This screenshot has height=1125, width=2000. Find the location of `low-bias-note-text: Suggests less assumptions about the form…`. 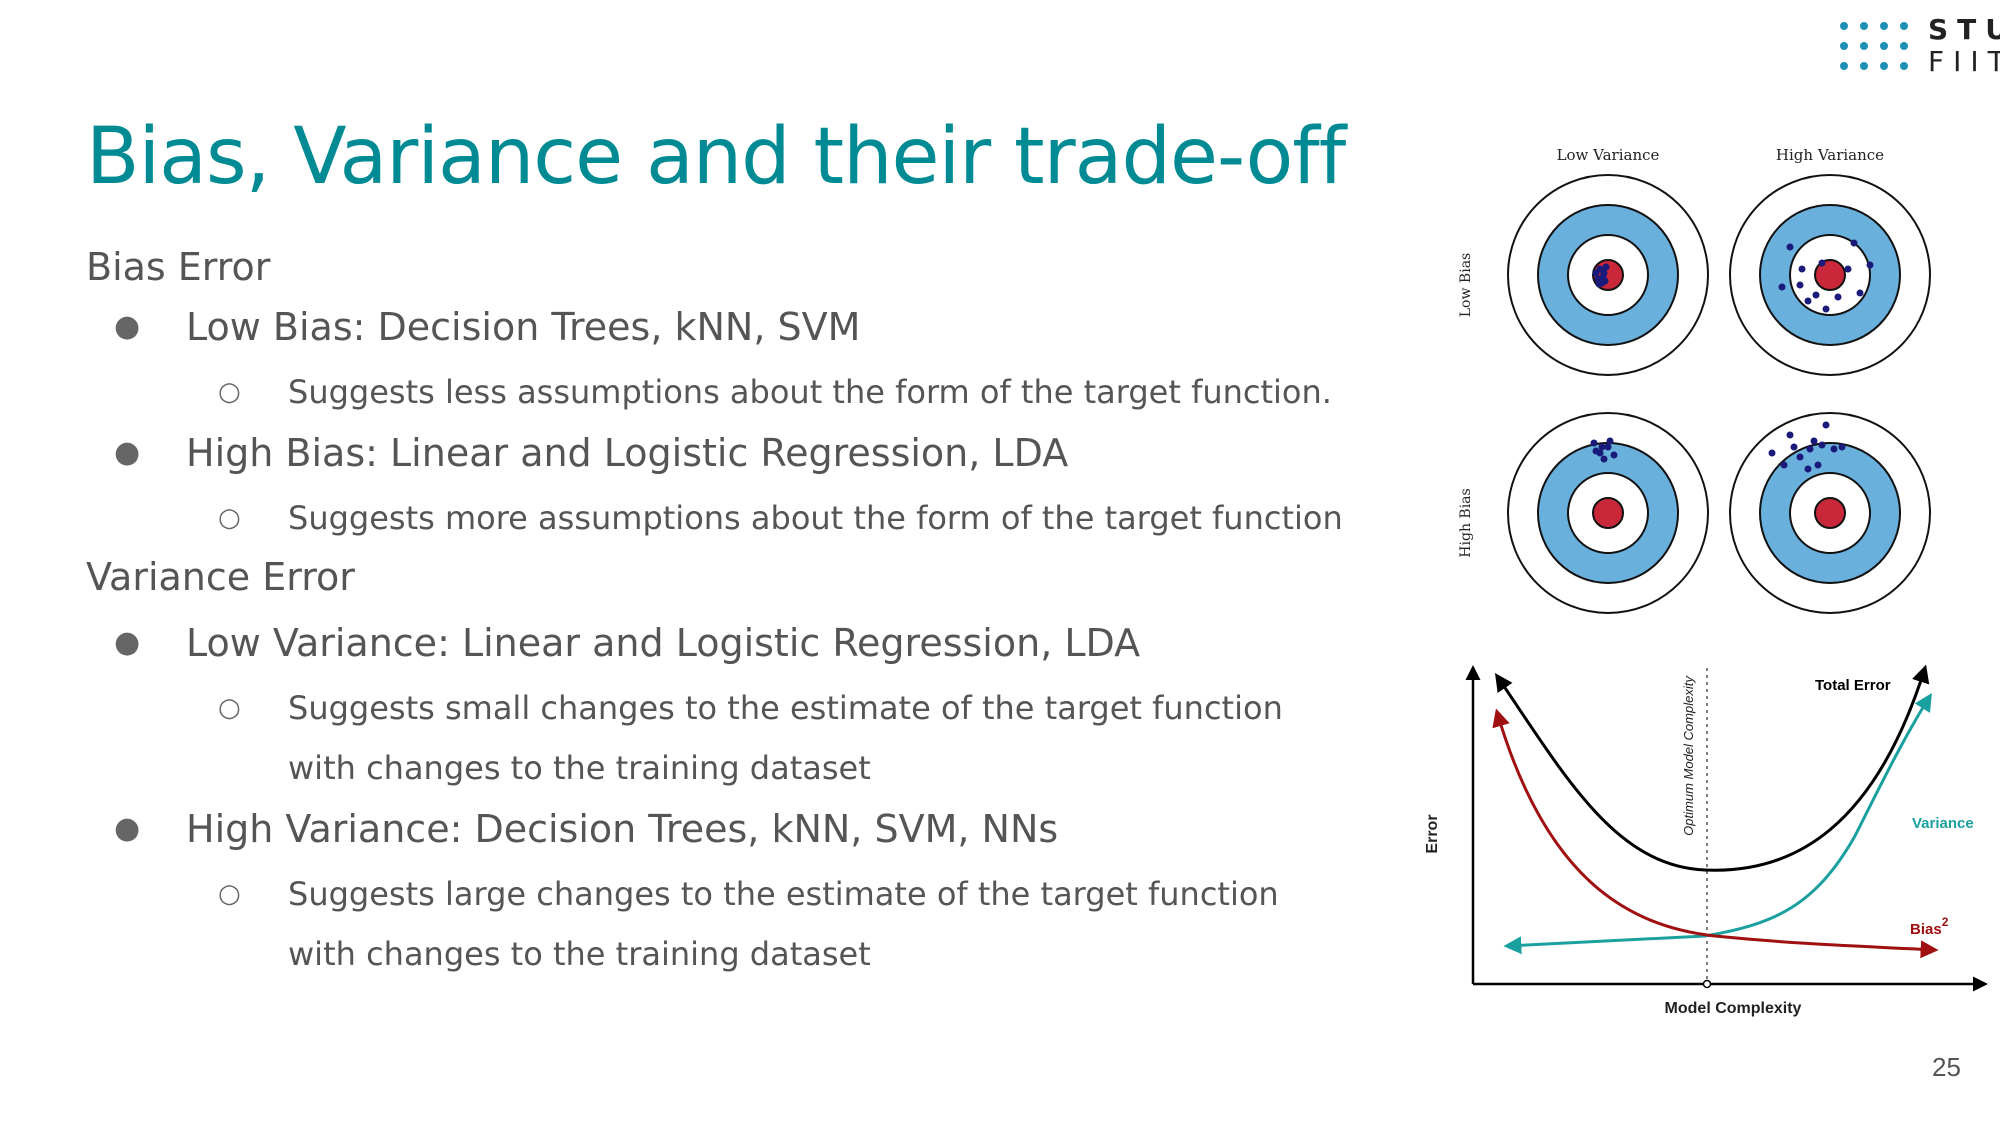

low-bias-note-text: Suggests less assumptions about the form… is located at coordinates (810, 392).